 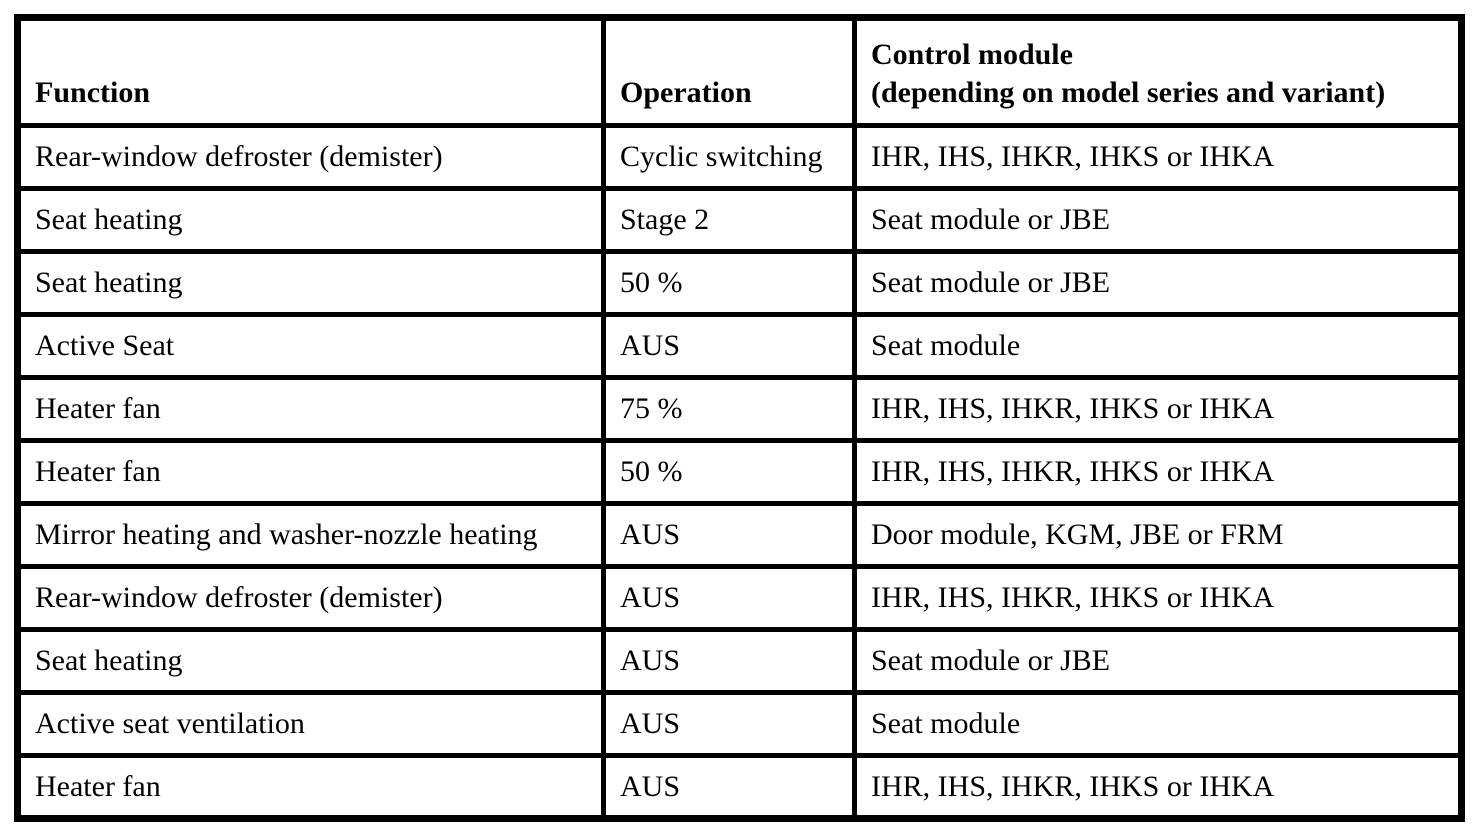 I want to click on table-row: Seat heating Stage 2 Seat module or JBE, so click(x=739, y=220).